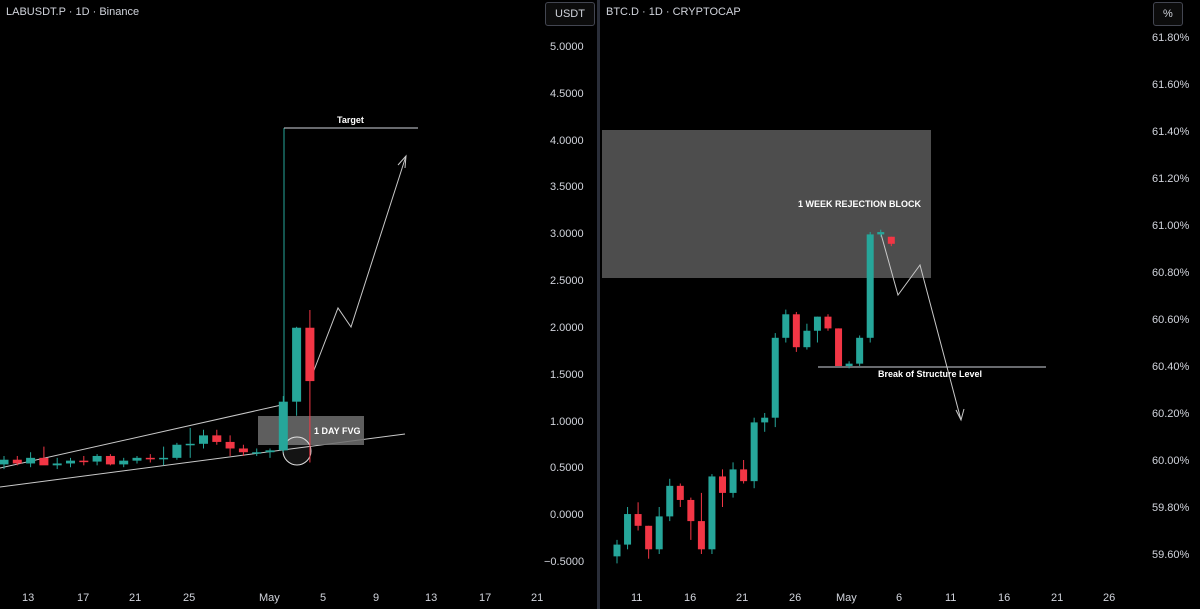  Describe the element at coordinates (1171, 320) in the screenshot. I see `y-tick-label: 60.60%` at that location.